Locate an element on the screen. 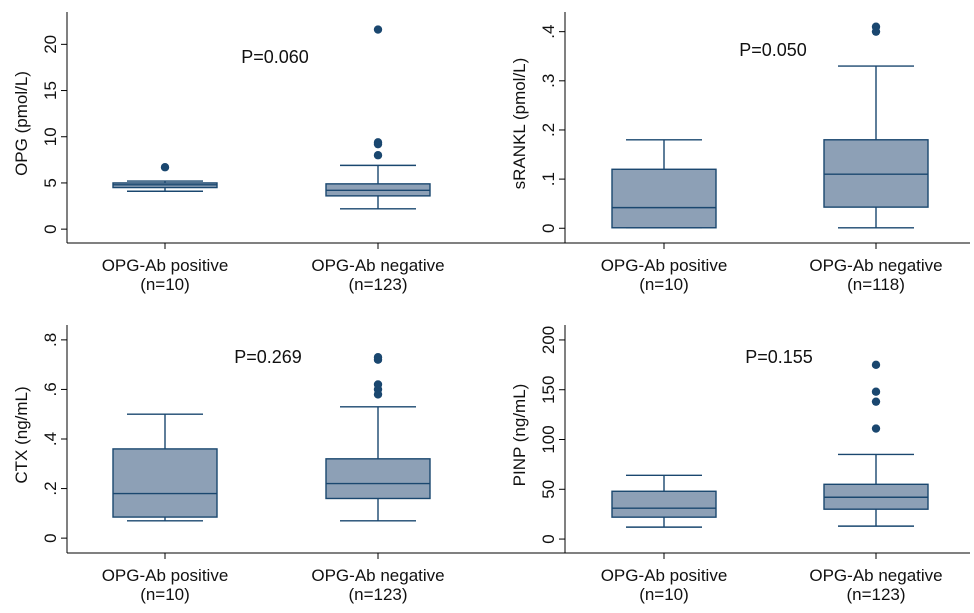 This screenshot has width=974, height=613. y-tick-label: .1 is located at coordinates (548, 179).